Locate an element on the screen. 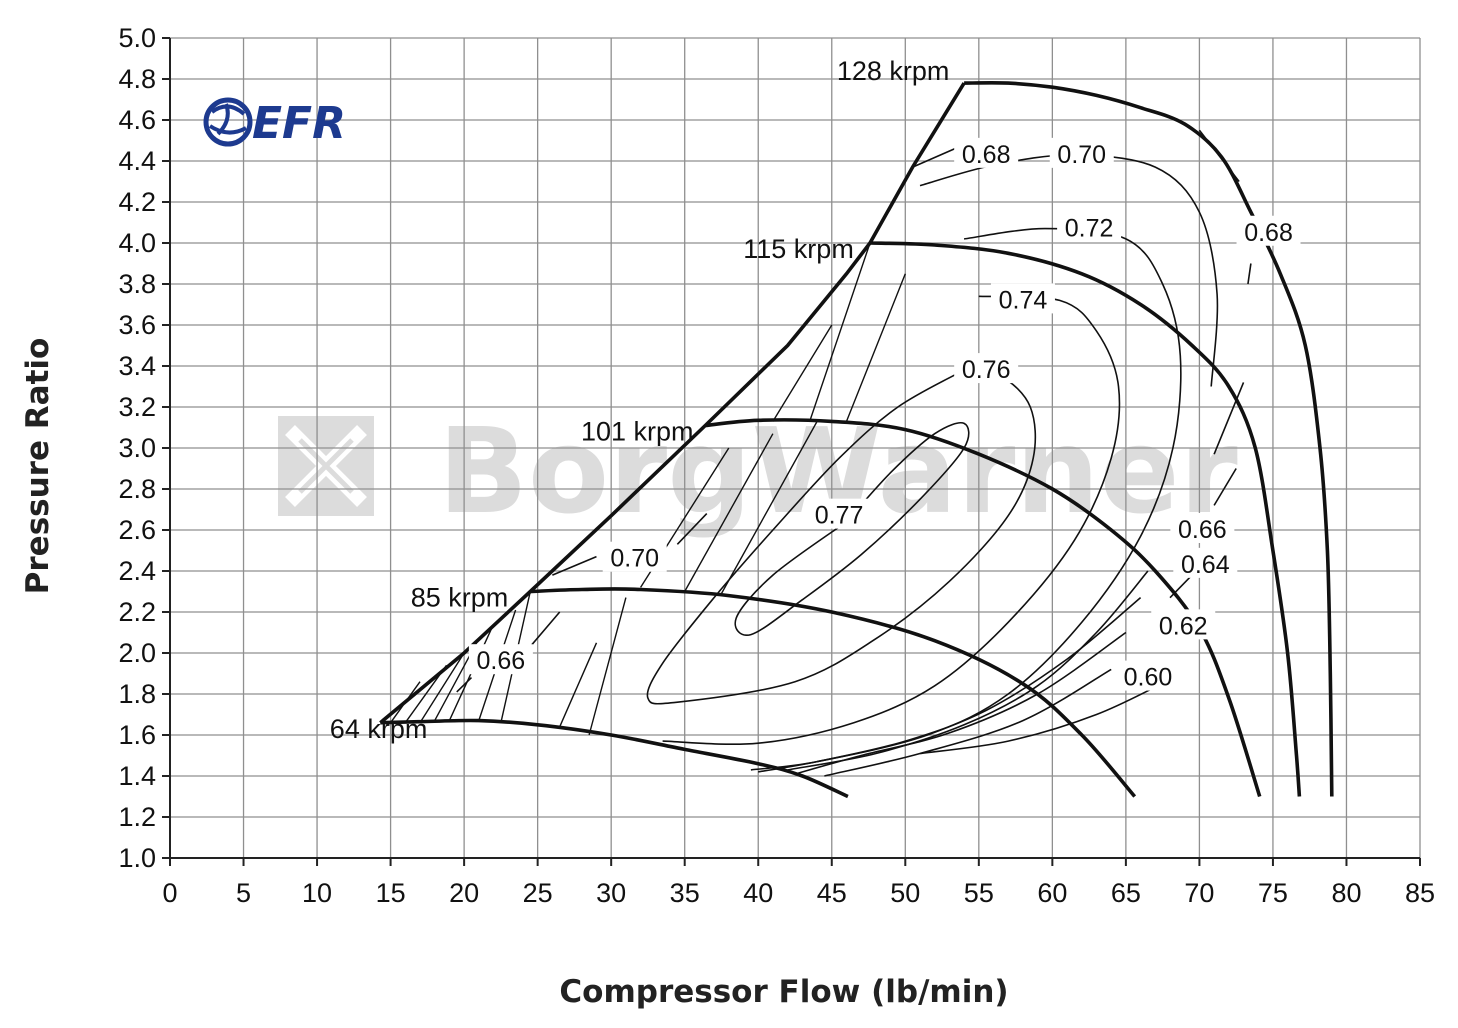 The image size is (1458, 1028). x-tick-label: 35 is located at coordinates (685, 893).